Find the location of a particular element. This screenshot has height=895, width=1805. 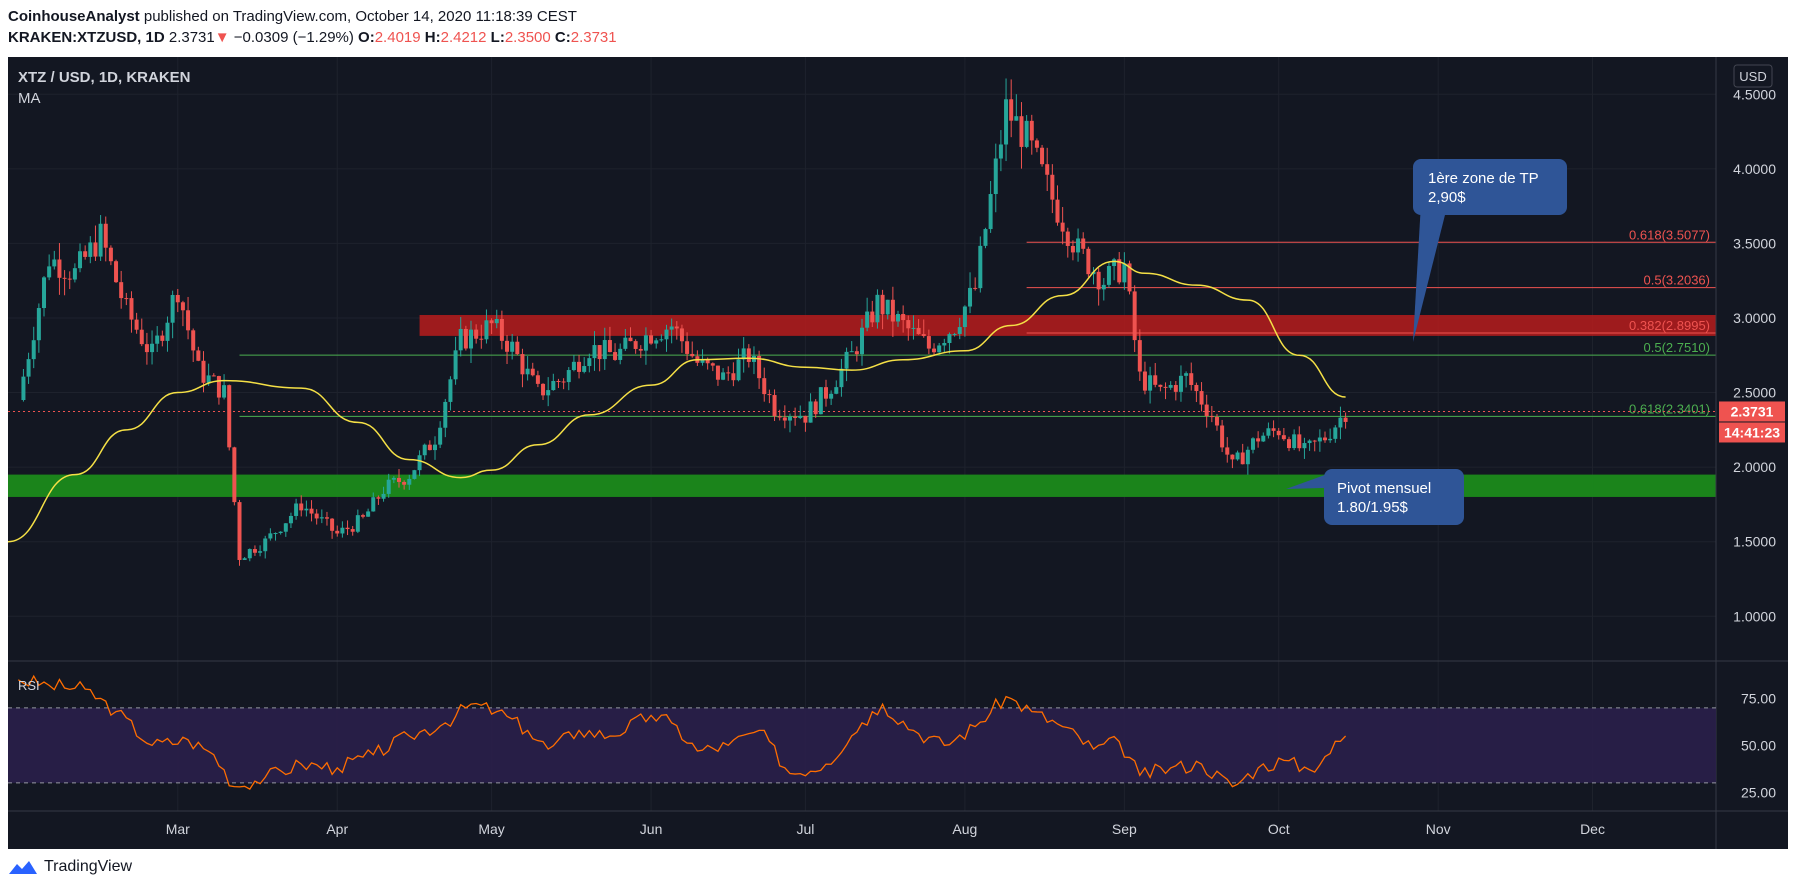

fib-label: 0.618(2.3401) is located at coordinates (1669, 408).